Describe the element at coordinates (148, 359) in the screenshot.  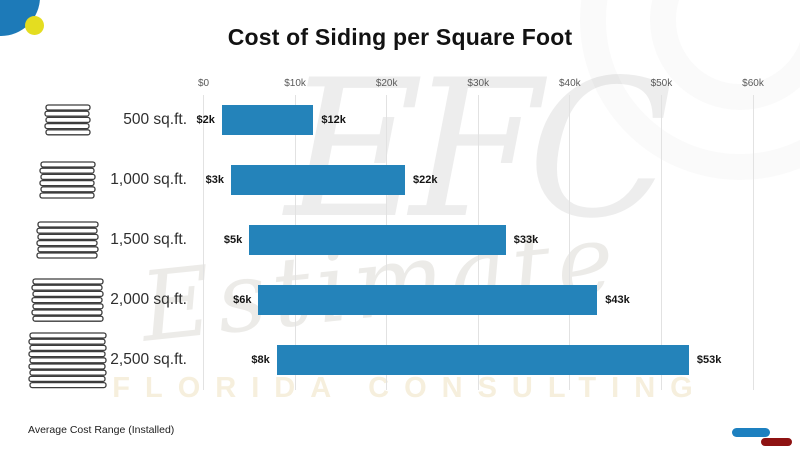
I see `category-label: 2,500 sq.ft.` at that location.